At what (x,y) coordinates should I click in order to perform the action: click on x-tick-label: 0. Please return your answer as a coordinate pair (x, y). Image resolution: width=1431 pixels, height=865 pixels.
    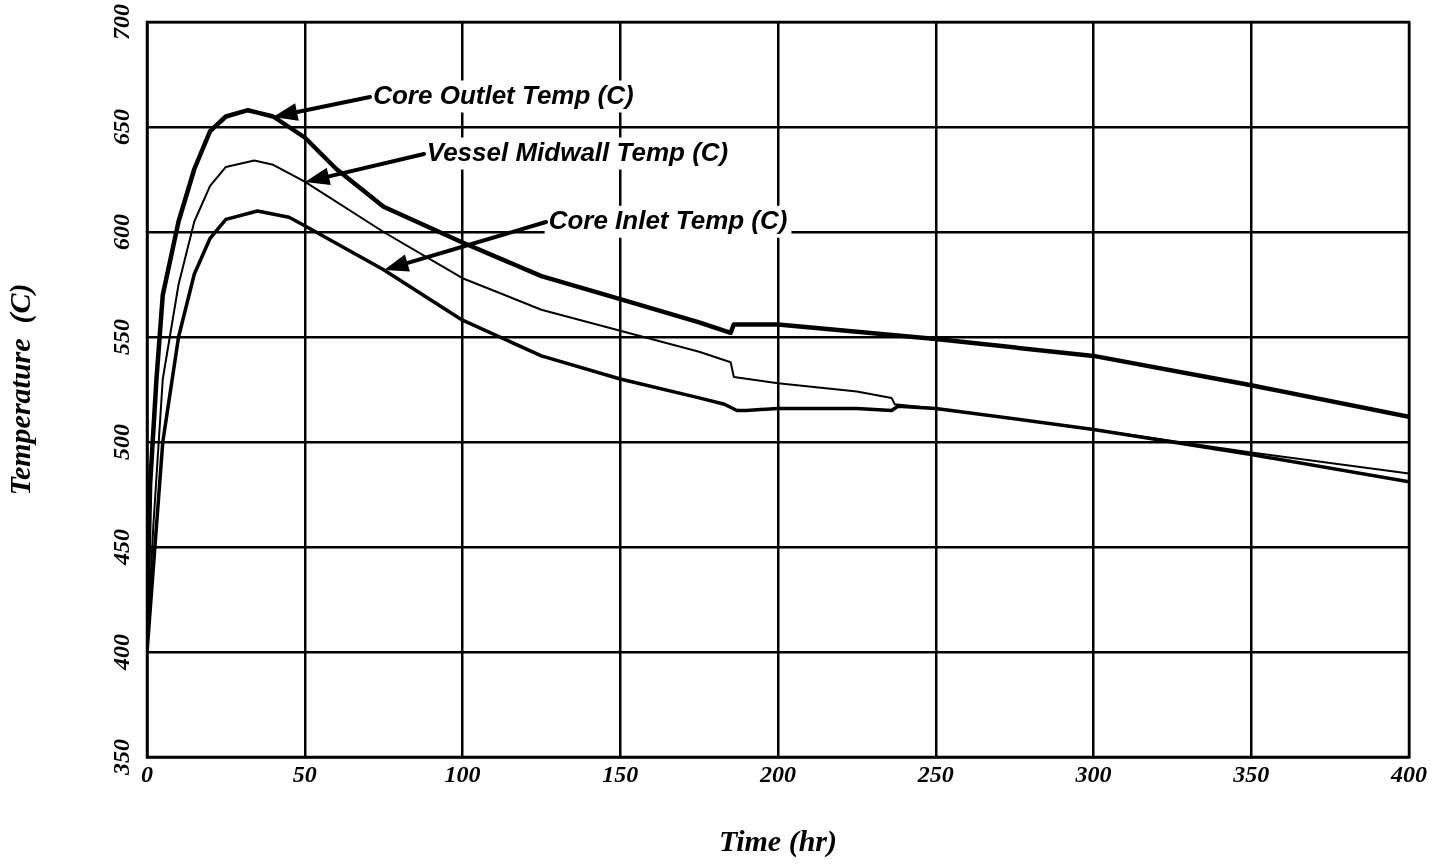
    Looking at the image, I should click on (147, 773).